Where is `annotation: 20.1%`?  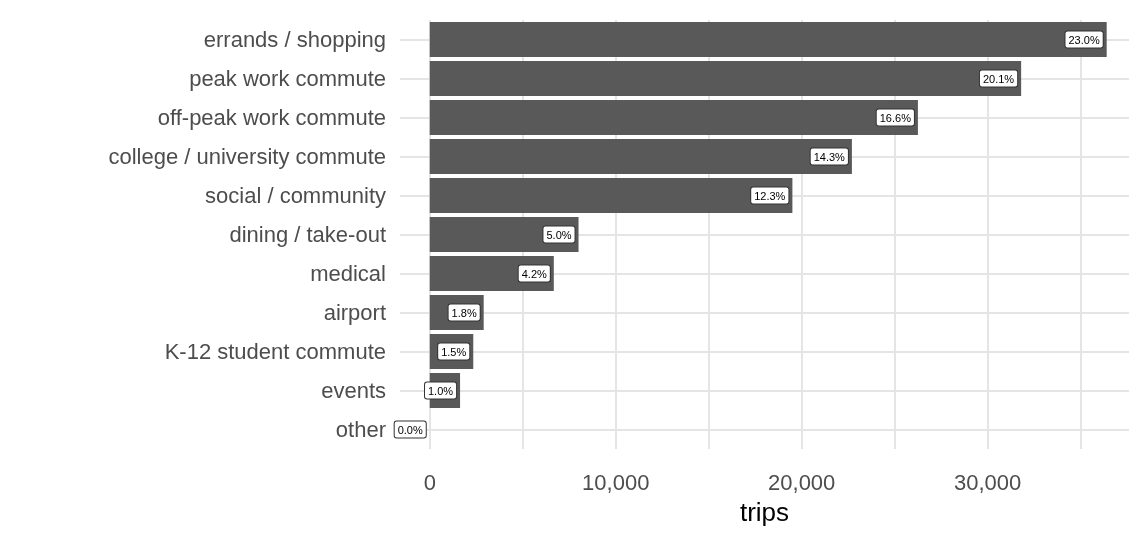
annotation: 20.1% is located at coordinates (998, 78).